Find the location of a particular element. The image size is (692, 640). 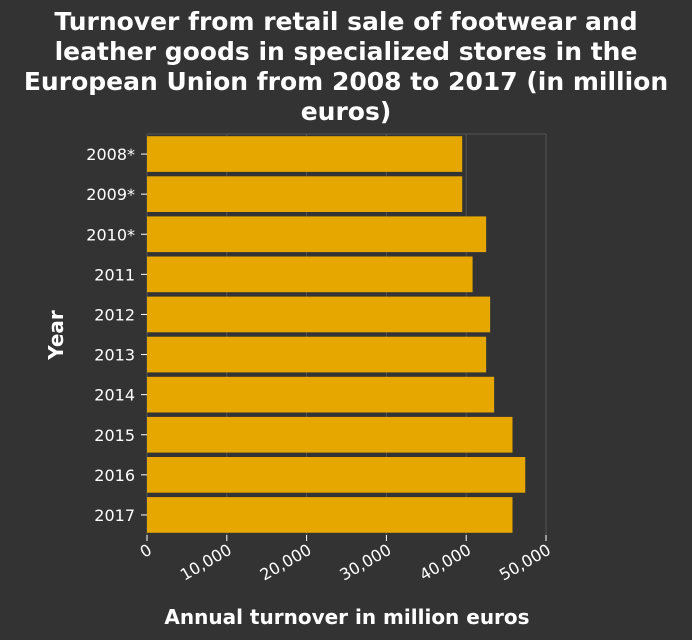

y-tick-label: 2015 is located at coordinates (114, 435).